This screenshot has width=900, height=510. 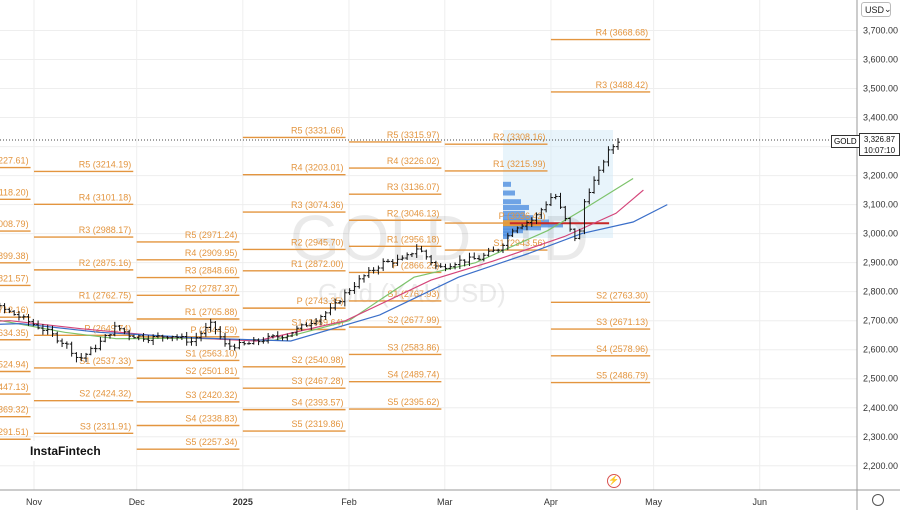 I want to click on pivot-label-r5: R5 (2971.24), so click(x=211, y=235).